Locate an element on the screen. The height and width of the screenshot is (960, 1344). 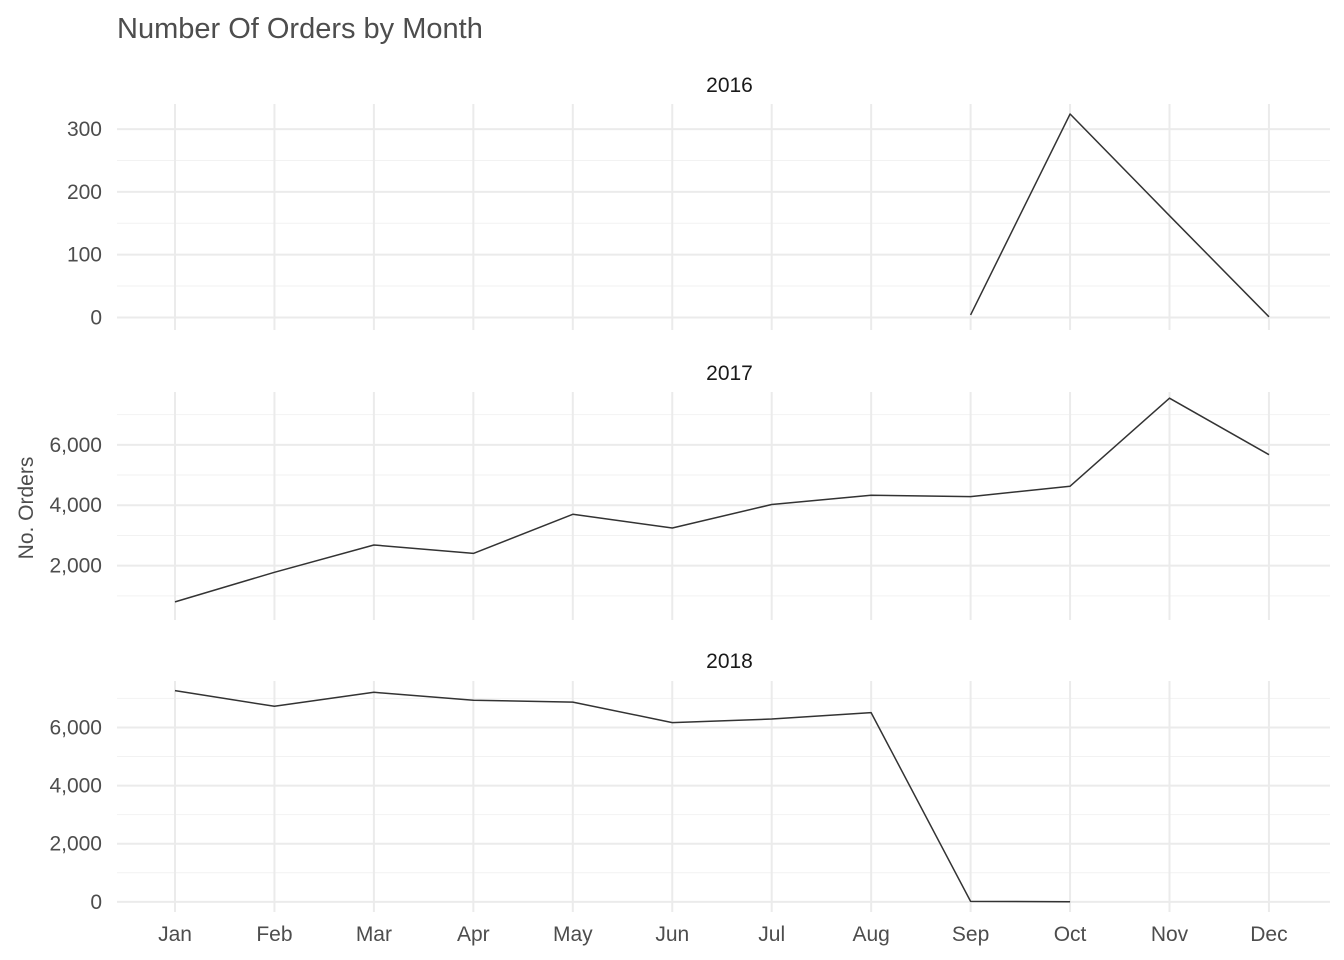
y-tick-label: 300 is located at coordinates (84, 129).